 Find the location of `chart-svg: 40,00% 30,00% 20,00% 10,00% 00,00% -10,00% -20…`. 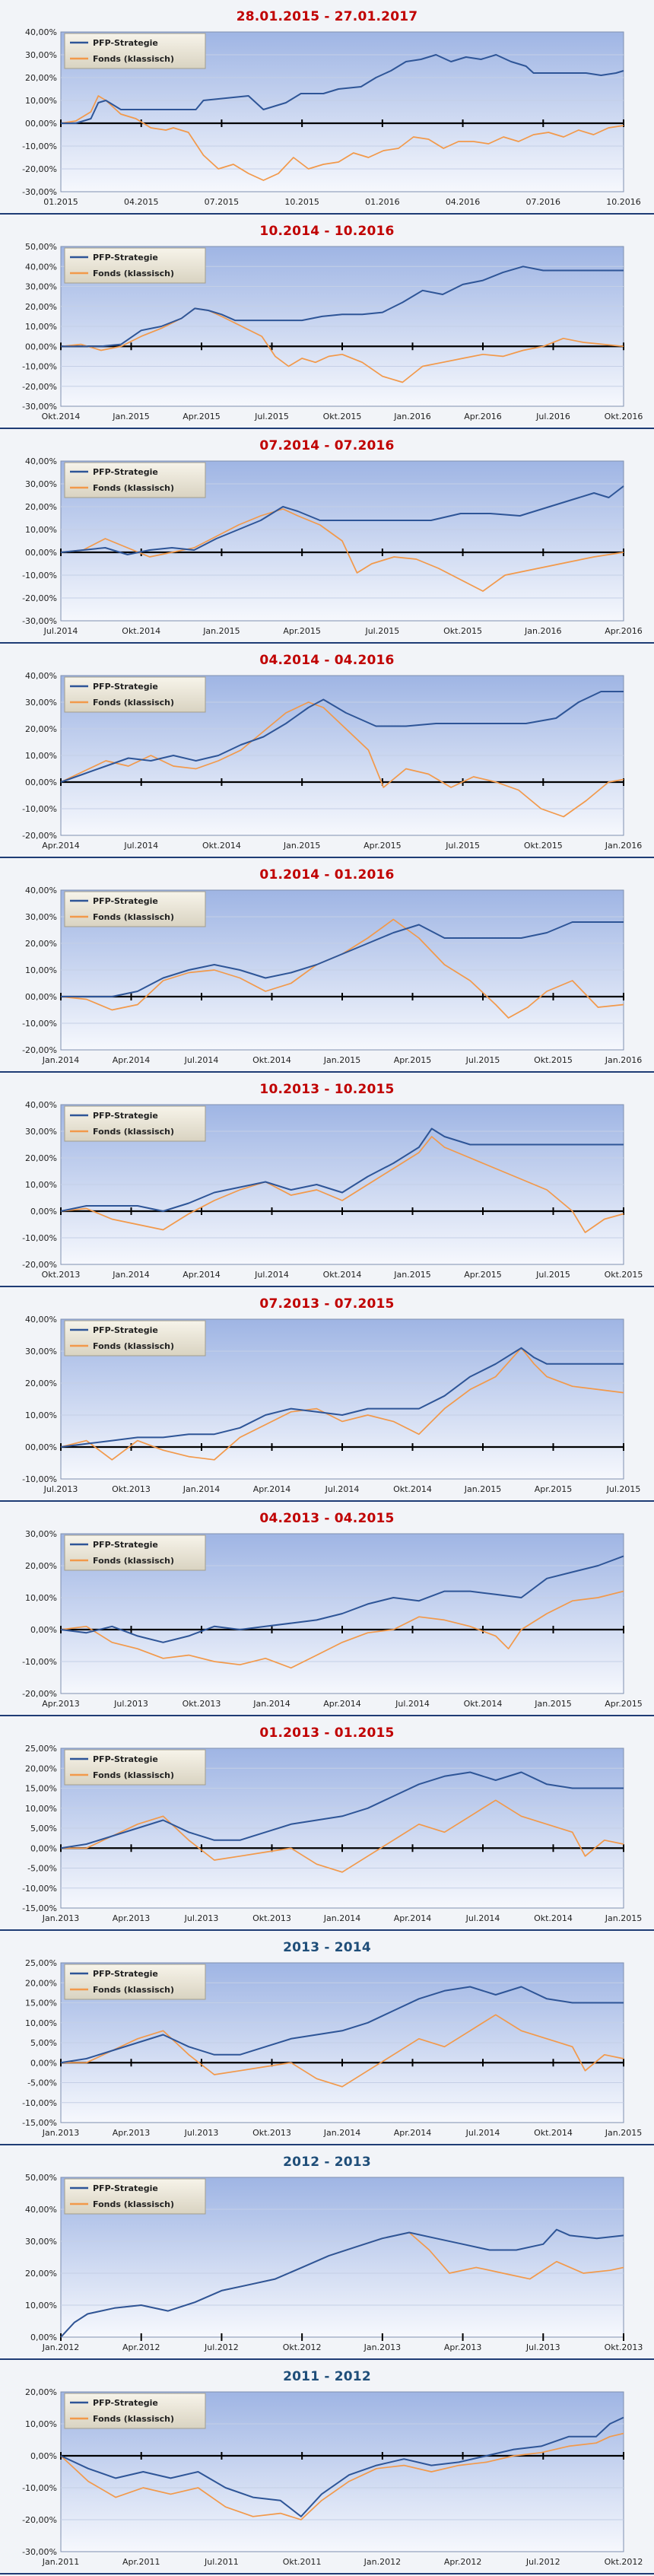

chart-svg: 40,00% 30,00% 20,00% 10,00% 00,00% -10,00% -20… is located at coordinates (332, 761).